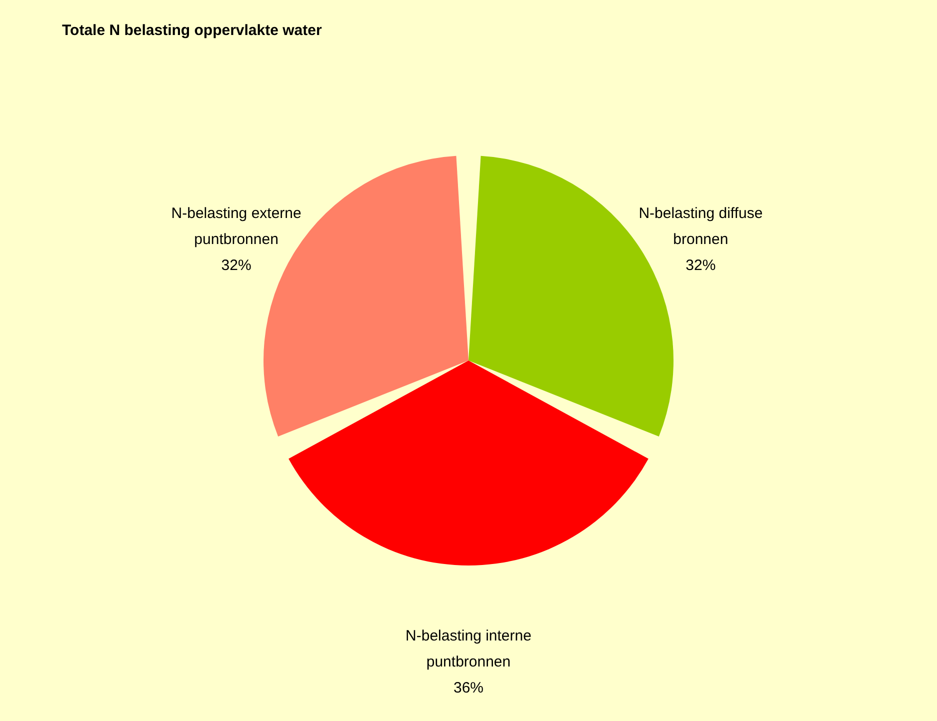  I want to click on slice-label: N-belasting interne puntbronnen, so click(469, 649).